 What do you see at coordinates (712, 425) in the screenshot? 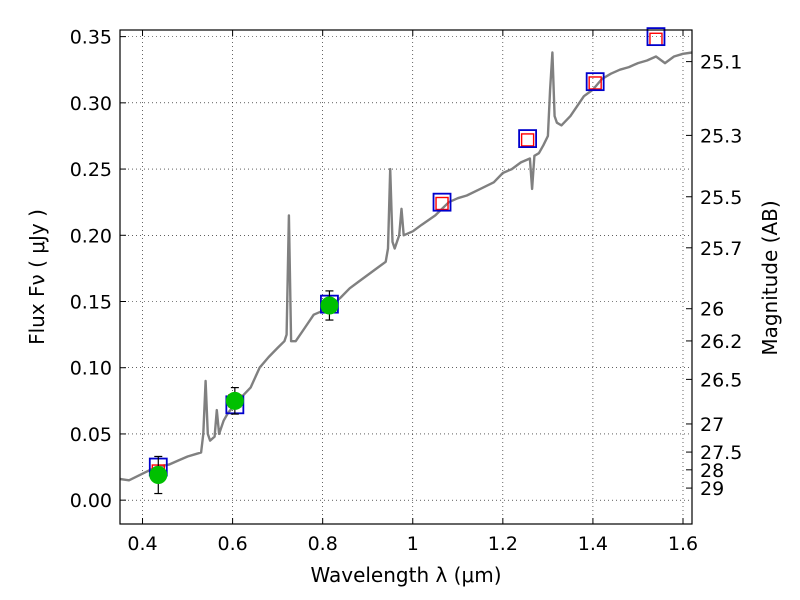
I see `mag-tick-label: 27` at bounding box center [712, 425].